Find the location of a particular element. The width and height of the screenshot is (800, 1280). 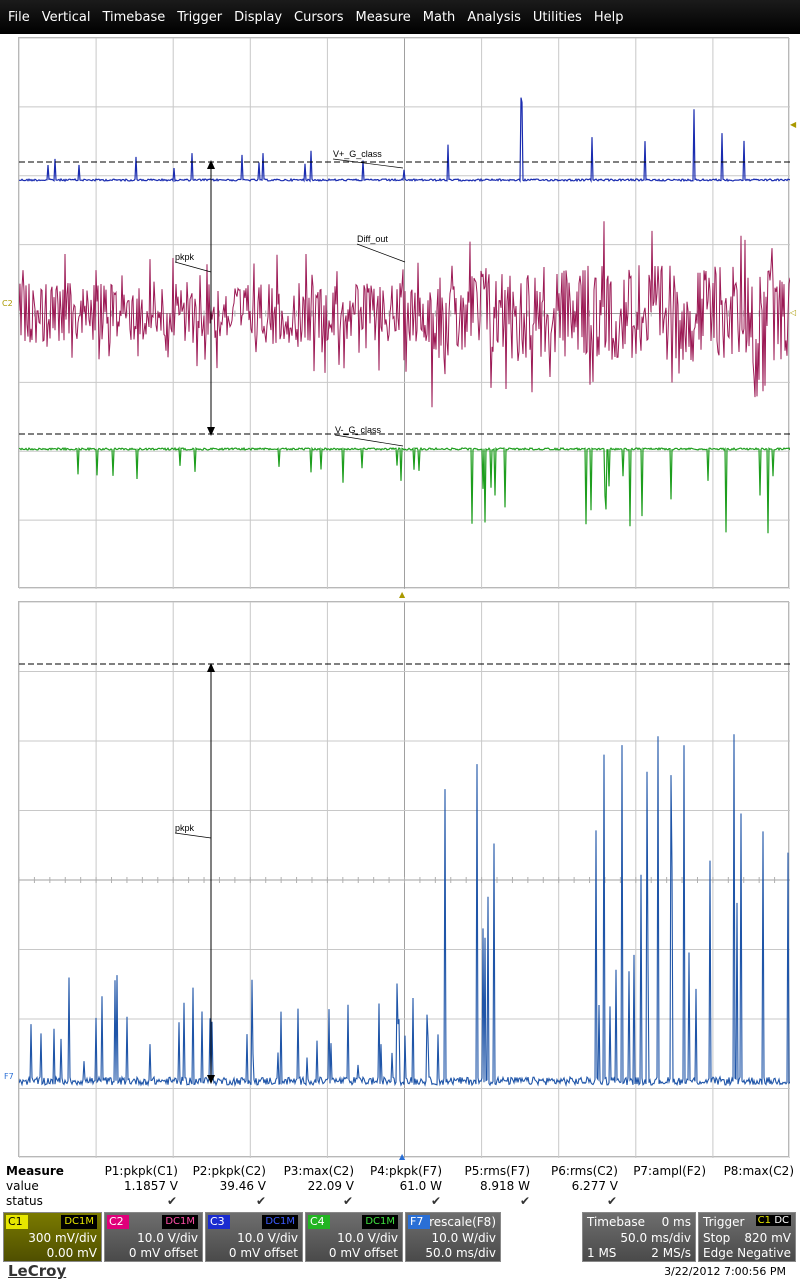

arrow-head-down is located at coordinates (211, 431).